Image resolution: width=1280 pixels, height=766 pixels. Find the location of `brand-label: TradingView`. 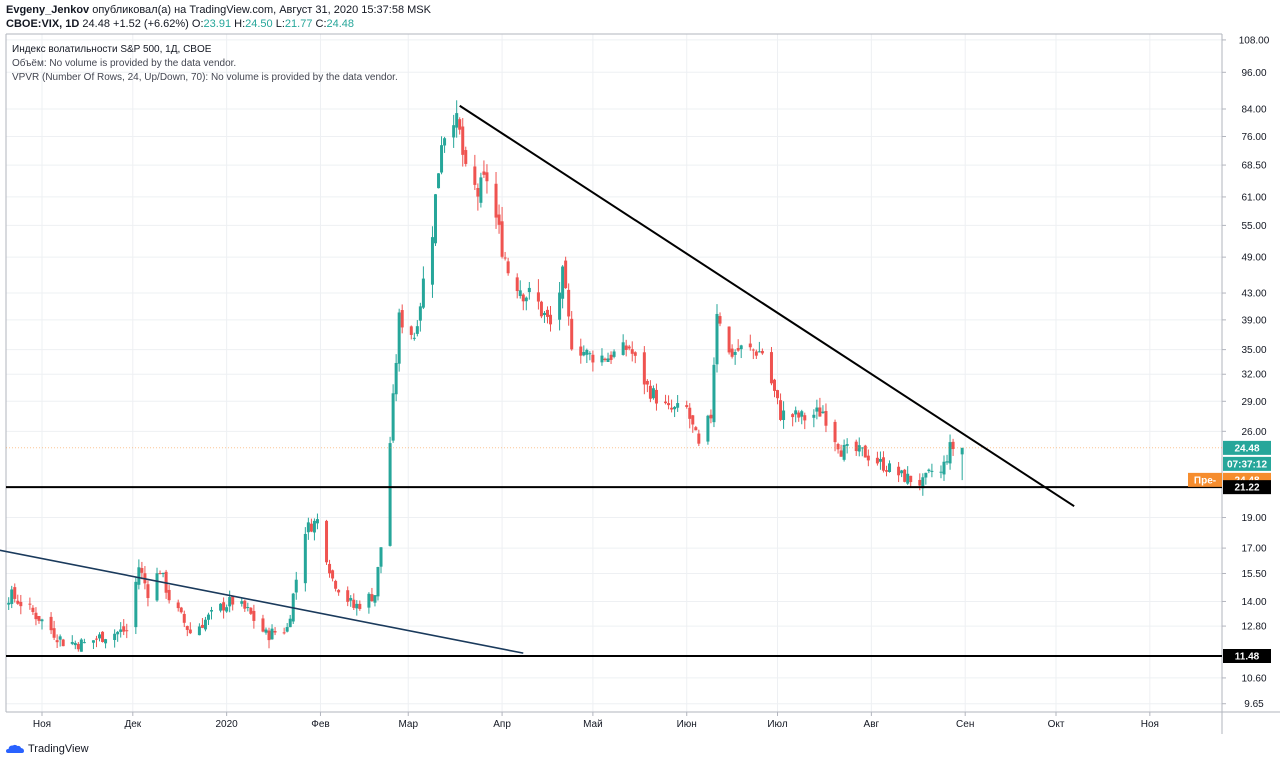

brand-label: TradingView is located at coordinates (58, 749).